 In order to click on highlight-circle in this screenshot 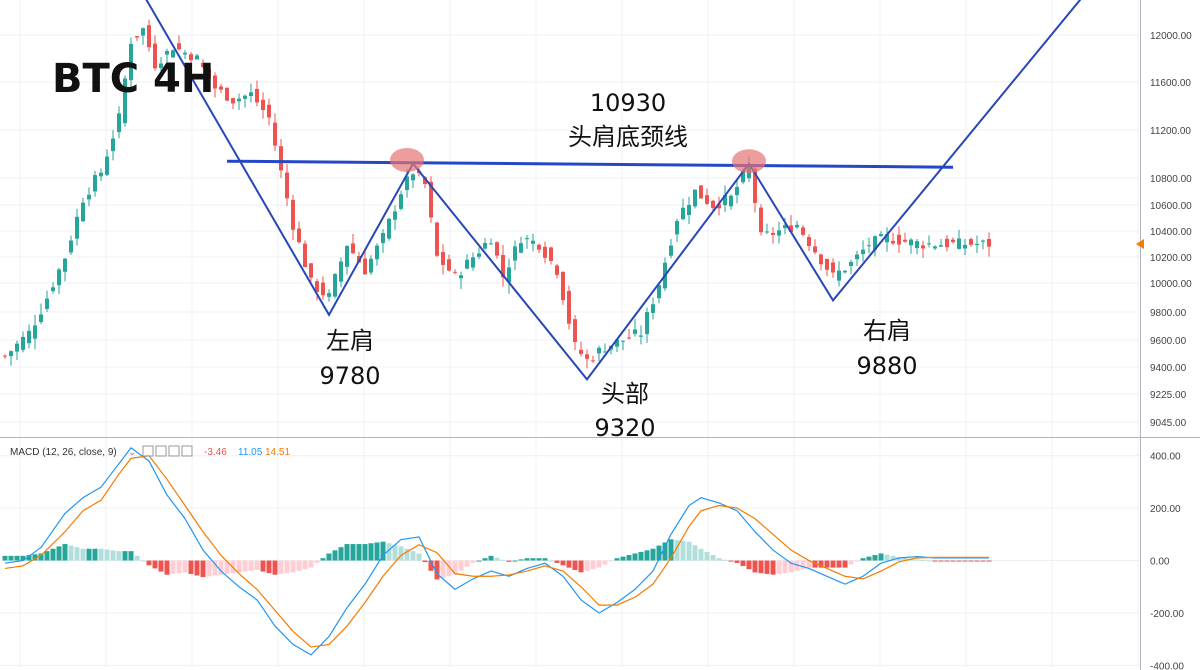, I will do `click(407, 160)`.